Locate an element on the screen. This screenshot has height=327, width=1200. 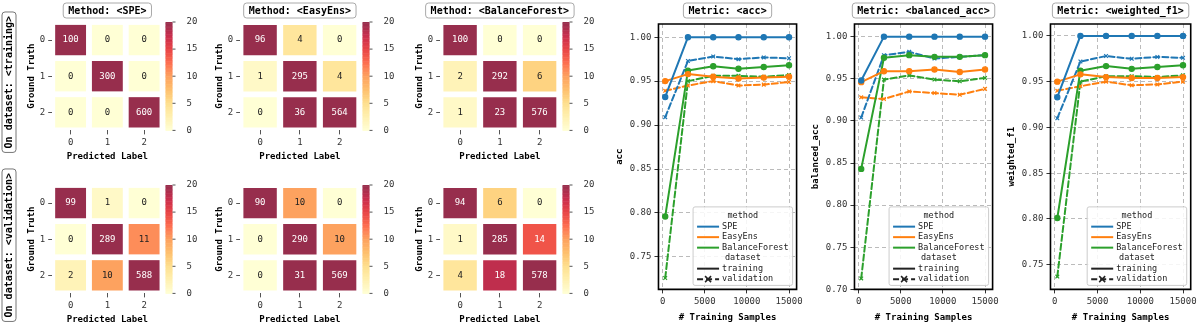
x-tick-label: 5000 is located at coordinates (1097, 301).